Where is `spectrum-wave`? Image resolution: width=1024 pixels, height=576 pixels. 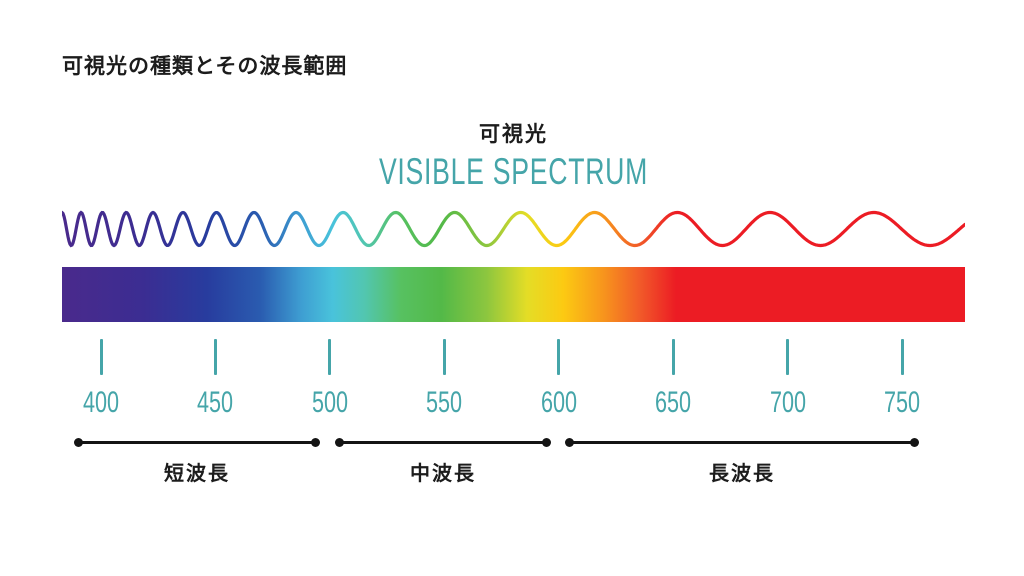
spectrum-wave is located at coordinates (513, 229).